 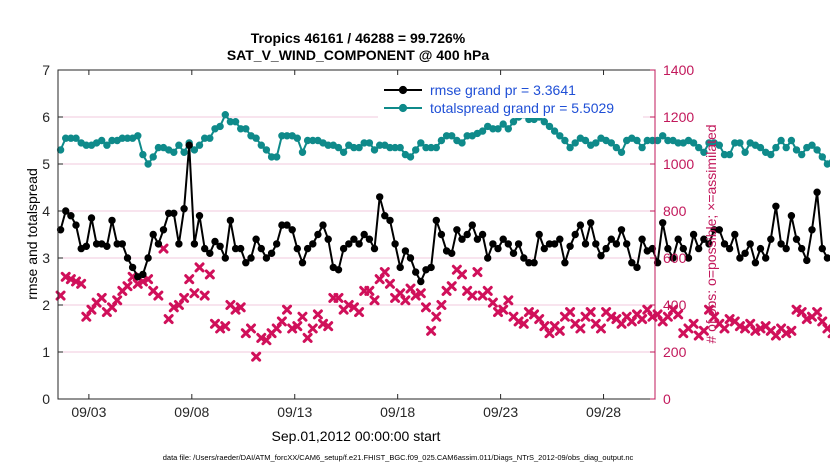 I want to click on y-left-tick-label: 3, so click(x=46, y=258).